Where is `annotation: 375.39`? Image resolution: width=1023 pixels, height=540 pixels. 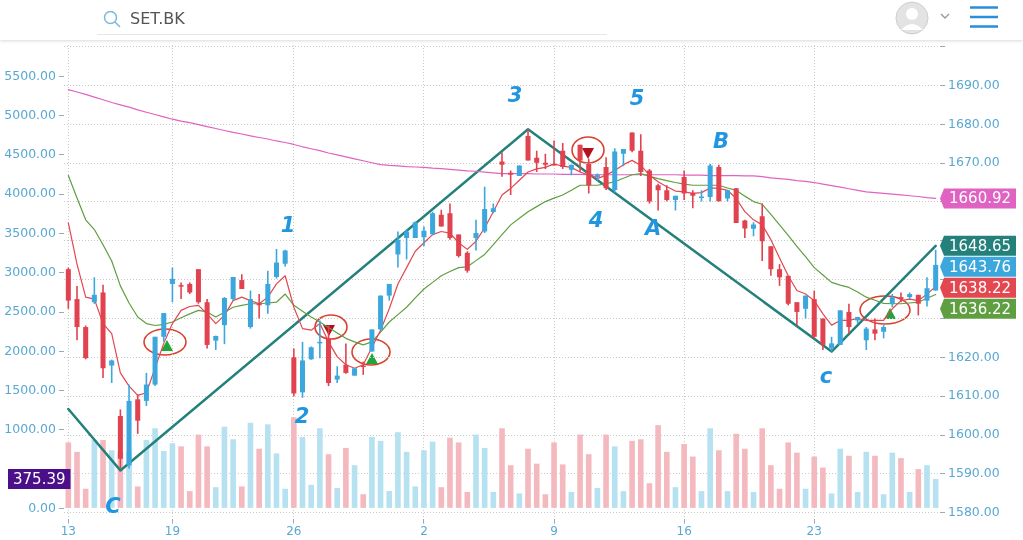
annotation: 375.39 is located at coordinates (39, 478).